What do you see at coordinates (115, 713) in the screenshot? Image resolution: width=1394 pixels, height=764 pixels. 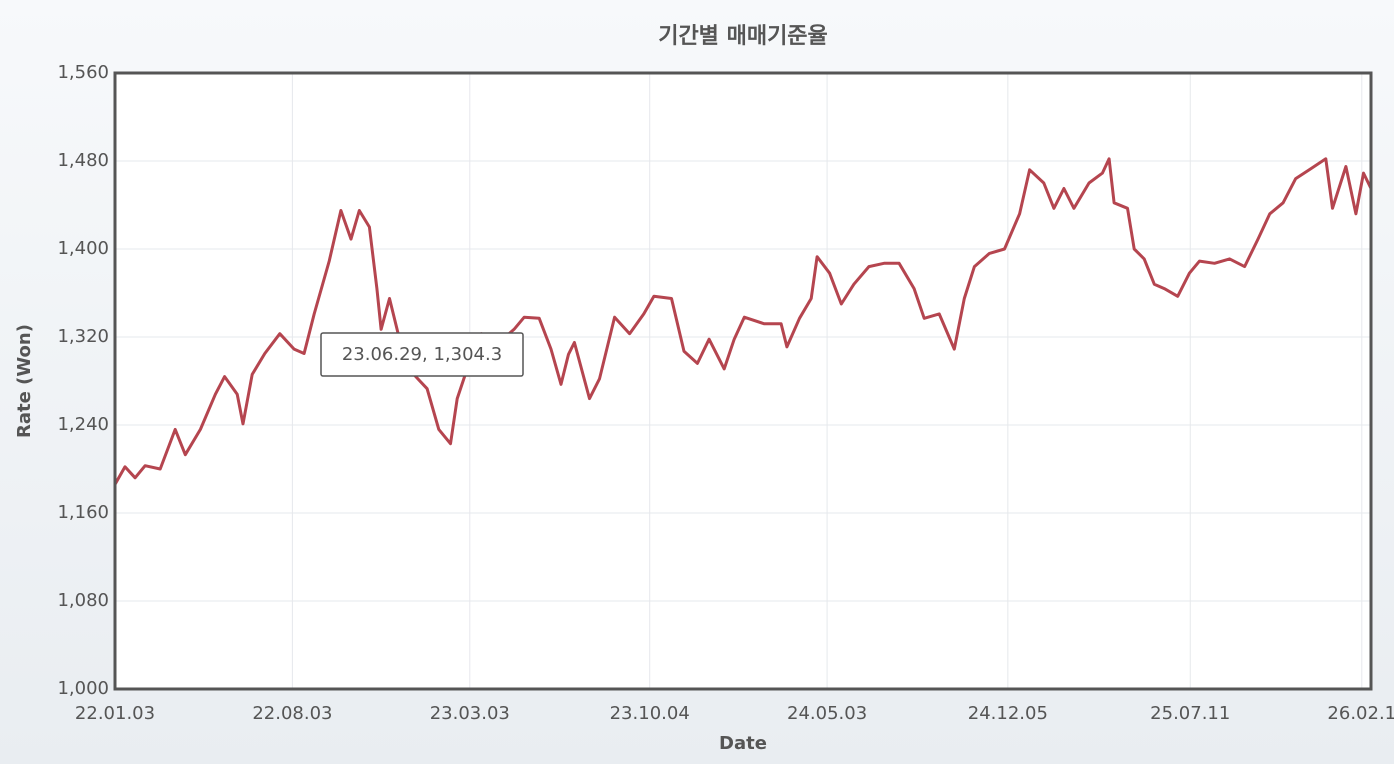 I see `x-tick-label: 22.01.03` at bounding box center [115, 713].